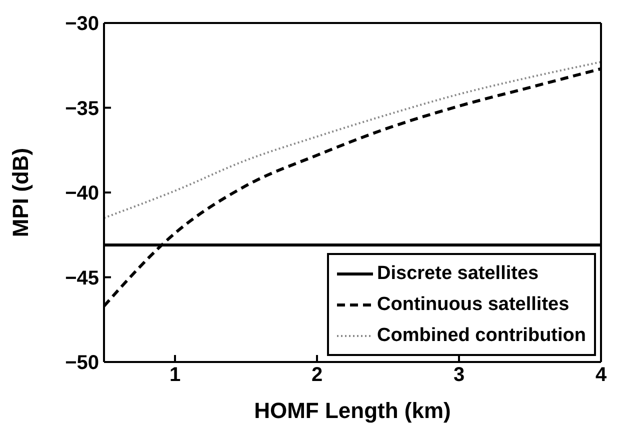  I want to click on x-tick-label: 1, so click(175, 375).